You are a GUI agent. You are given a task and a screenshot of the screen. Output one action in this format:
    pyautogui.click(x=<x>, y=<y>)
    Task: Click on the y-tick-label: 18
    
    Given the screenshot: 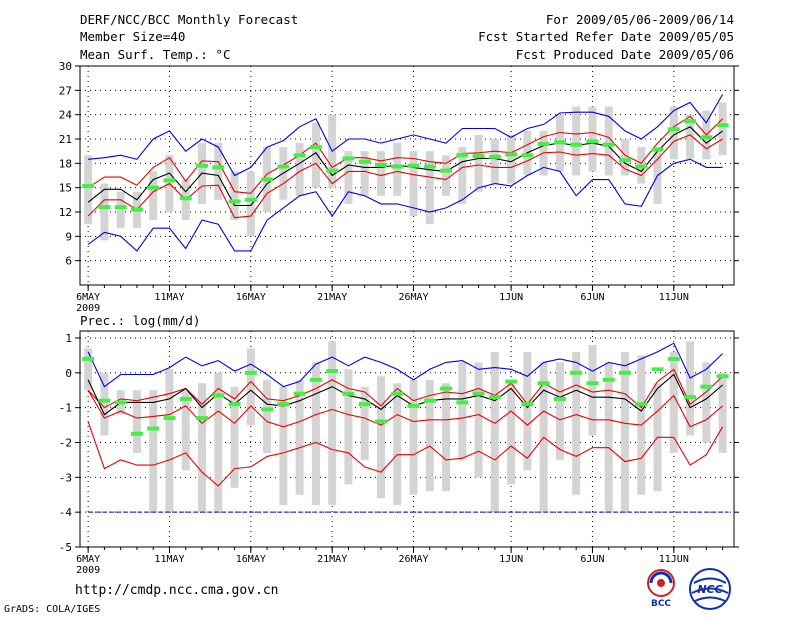 What is the action you would take?
    pyautogui.click(x=65, y=163)
    